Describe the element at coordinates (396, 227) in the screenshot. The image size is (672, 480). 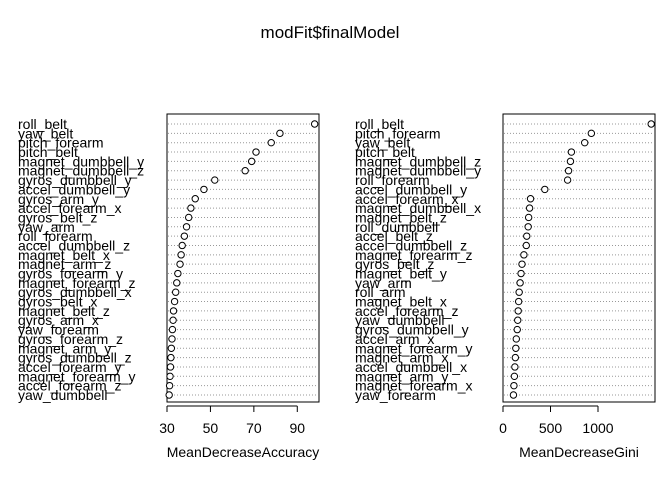
I see `gini-row-label: roll_dumbbell` at that location.